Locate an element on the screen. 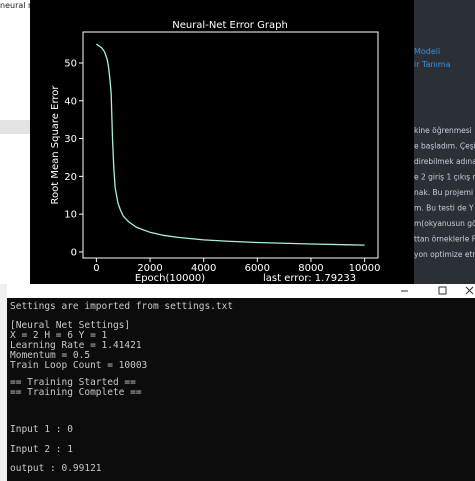 This screenshot has height=481, width=475. article-panel is located at coordinates (443, 145).